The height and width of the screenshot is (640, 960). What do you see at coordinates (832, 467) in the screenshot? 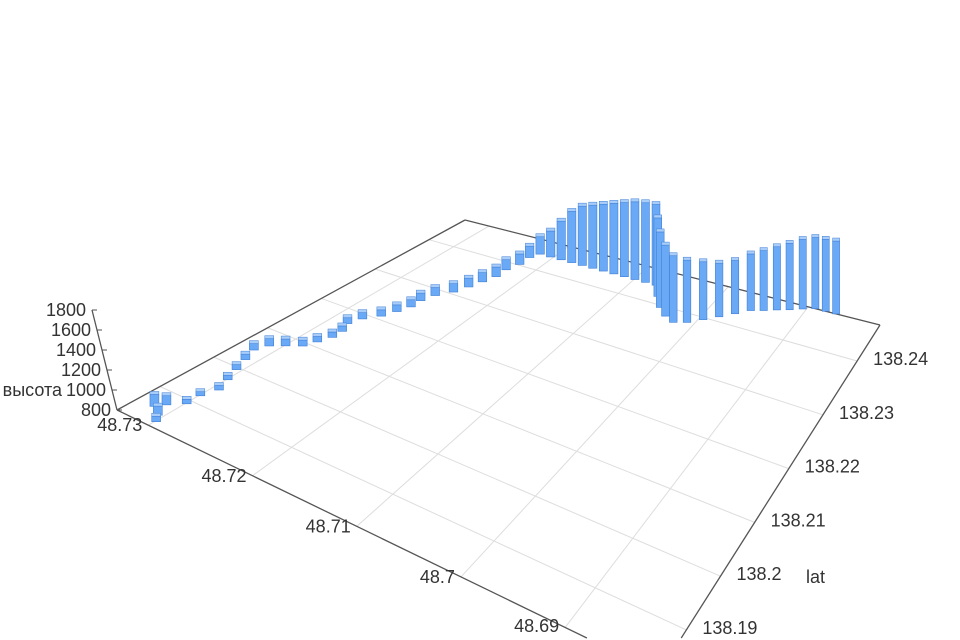
I see `y-tick-label: 138.22` at bounding box center [832, 467].